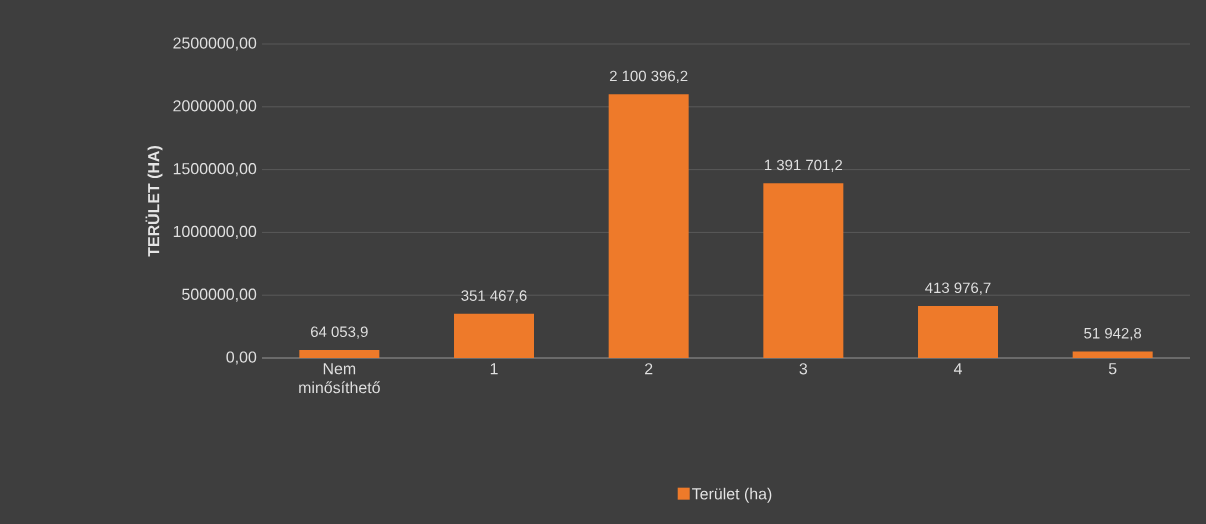 Image resolution: width=1206 pixels, height=524 pixels. What do you see at coordinates (649, 369) in the screenshot?
I see `x-tick-label: 2` at bounding box center [649, 369].